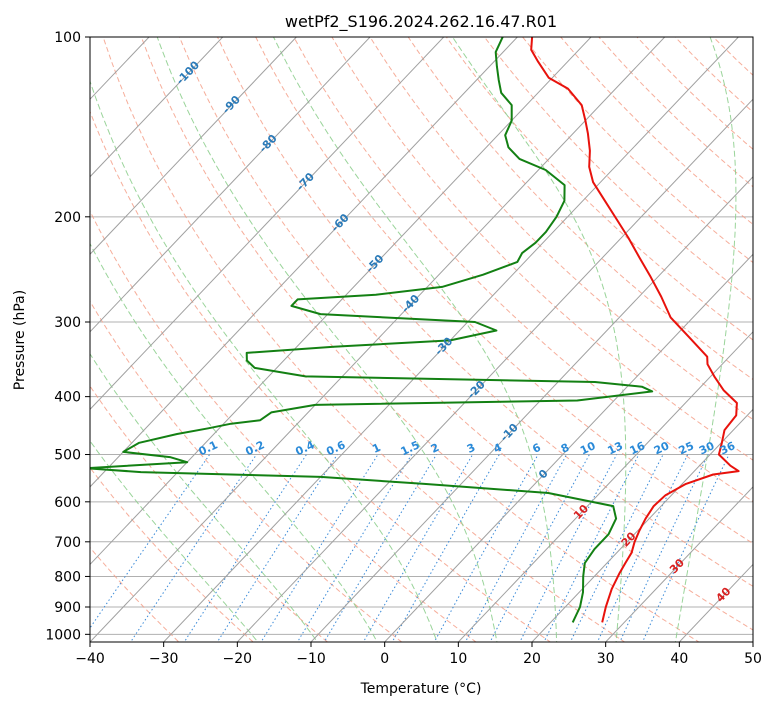 The width and height of the screenshot is (775, 708). What do you see at coordinates (311, 659) in the screenshot?
I see `x-tick-label: −10` at bounding box center [311, 659].